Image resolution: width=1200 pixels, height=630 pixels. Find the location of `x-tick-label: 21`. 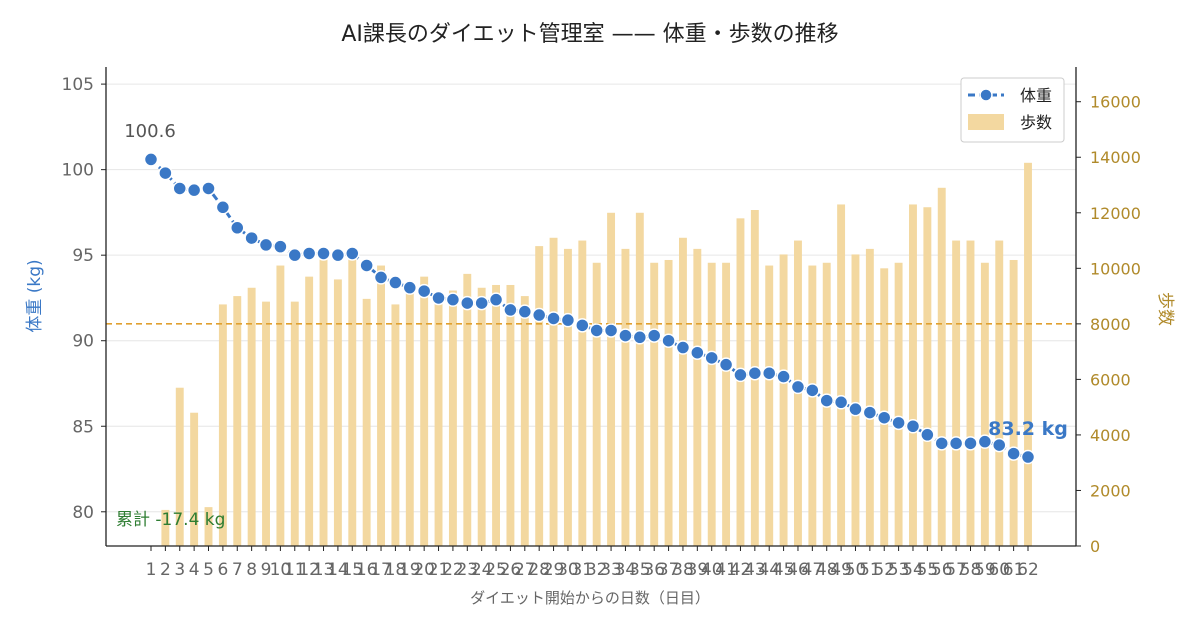

x-tick-label: 21 is located at coordinates (439, 570).